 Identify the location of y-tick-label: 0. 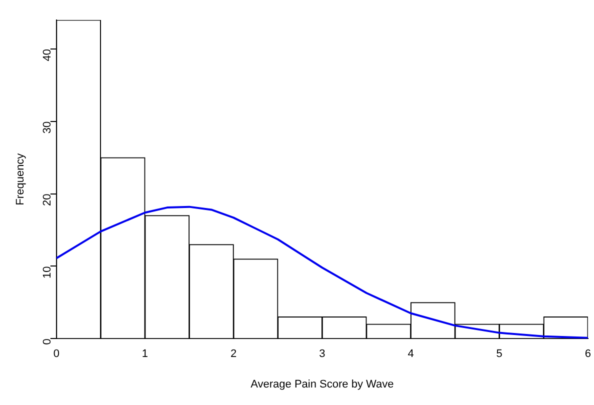
(47, 341).